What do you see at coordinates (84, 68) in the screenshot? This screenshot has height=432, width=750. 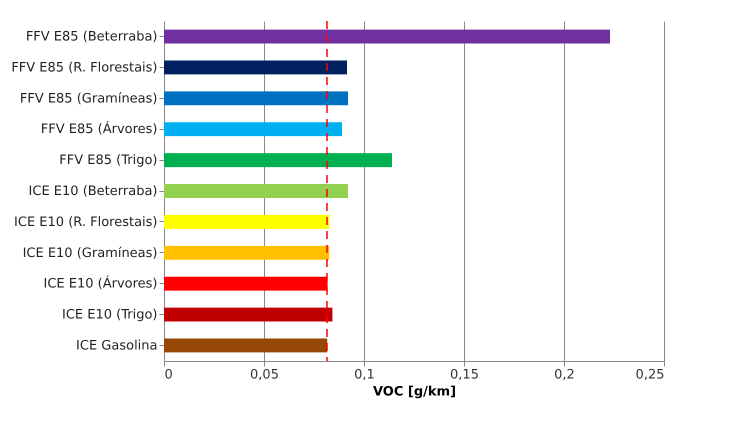 I see `y-tick-label: FFV E85 (R. Florestais)` at bounding box center [84, 68].